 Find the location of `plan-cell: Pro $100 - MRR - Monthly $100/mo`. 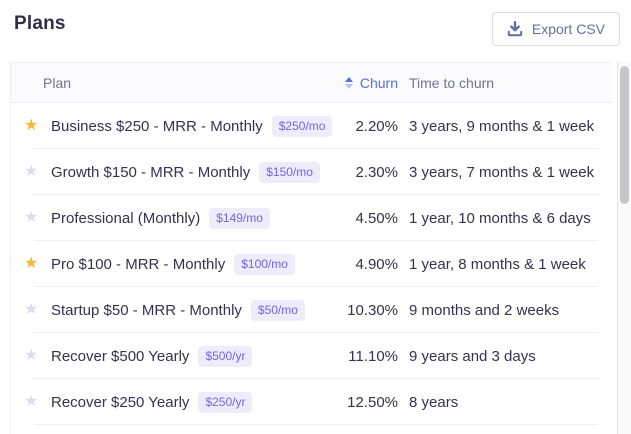

plan-cell: Pro $100 - MRR - Monthly $100/mo is located at coordinates (186, 264).